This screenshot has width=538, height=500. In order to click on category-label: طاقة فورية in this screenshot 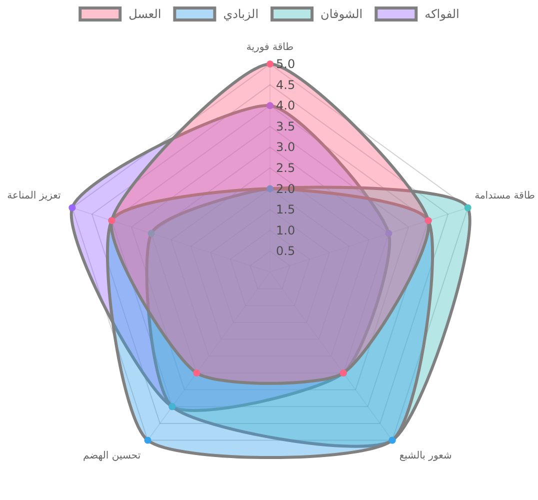, I will do `click(270, 47)`.